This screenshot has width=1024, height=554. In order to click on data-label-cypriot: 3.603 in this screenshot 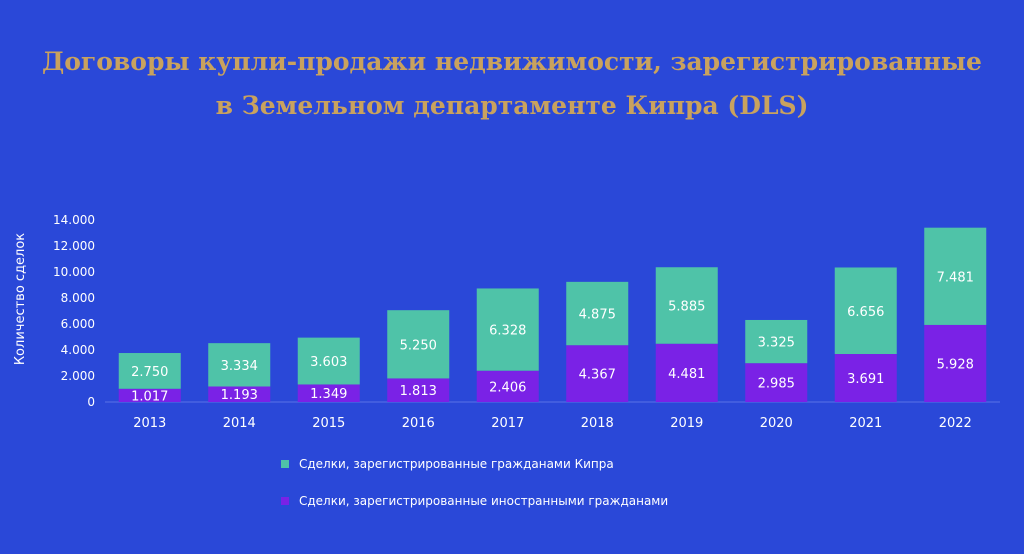, I will do `click(328, 362)`.